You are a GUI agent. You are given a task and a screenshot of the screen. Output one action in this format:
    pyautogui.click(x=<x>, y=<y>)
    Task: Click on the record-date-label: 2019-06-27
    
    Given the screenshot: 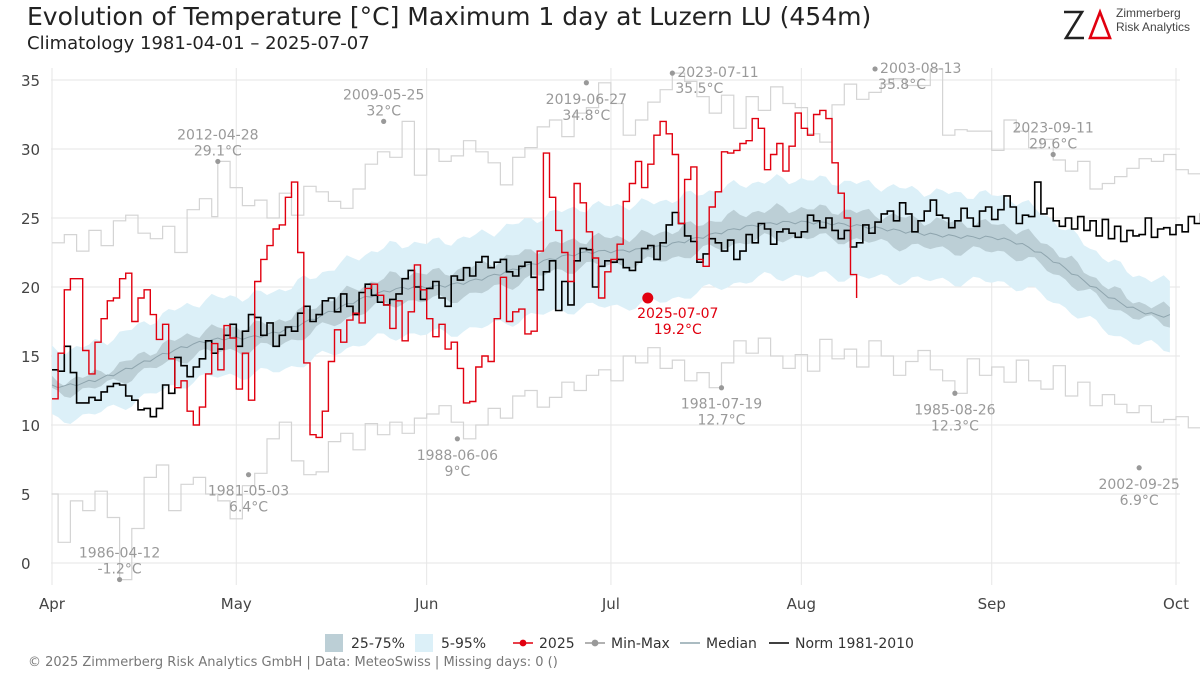 What is the action you would take?
    pyautogui.click(x=586, y=100)
    